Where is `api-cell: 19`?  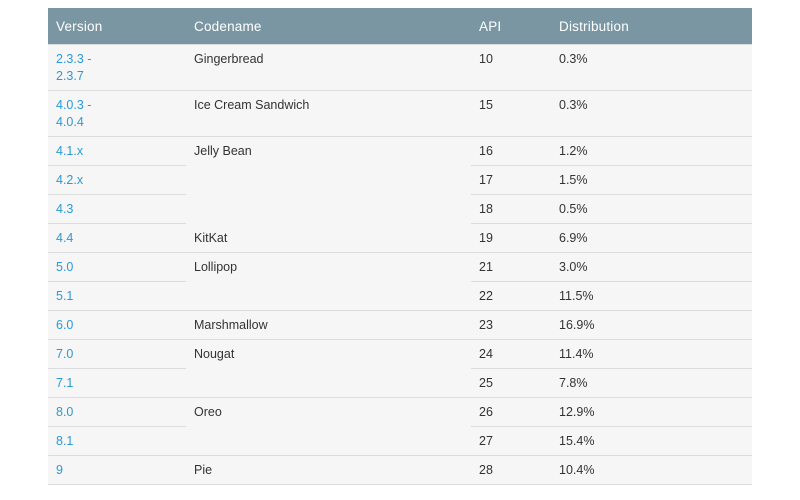 api-cell: 19 is located at coordinates (511, 238).